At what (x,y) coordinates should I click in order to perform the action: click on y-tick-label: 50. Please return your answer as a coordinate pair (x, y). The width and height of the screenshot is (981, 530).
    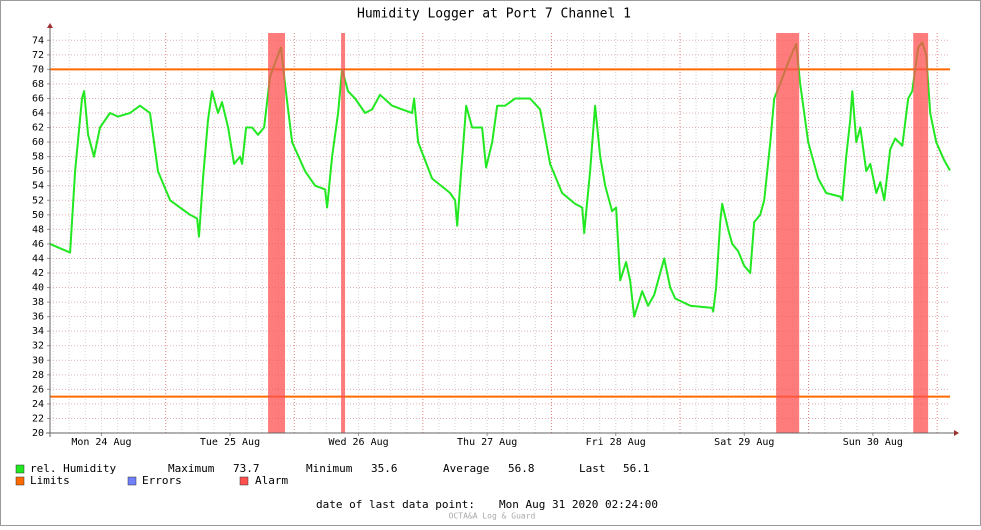
    Looking at the image, I should click on (38, 215).